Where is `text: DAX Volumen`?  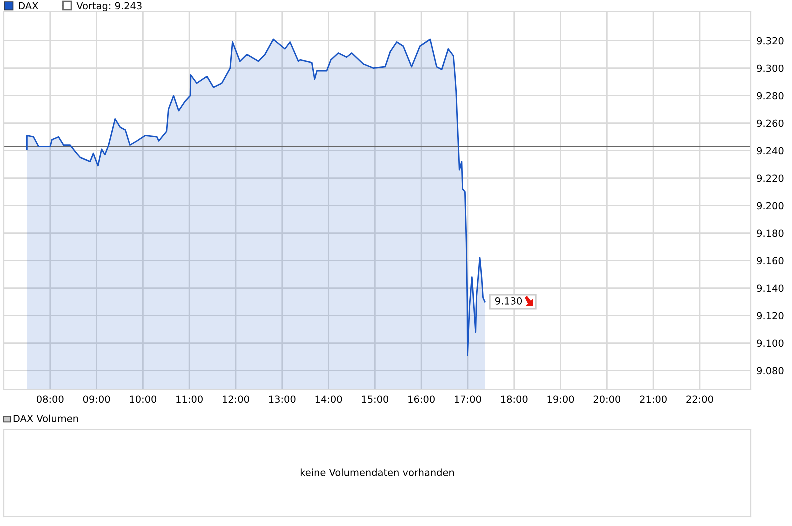 text: DAX Volumen is located at coordinates (46, 418).